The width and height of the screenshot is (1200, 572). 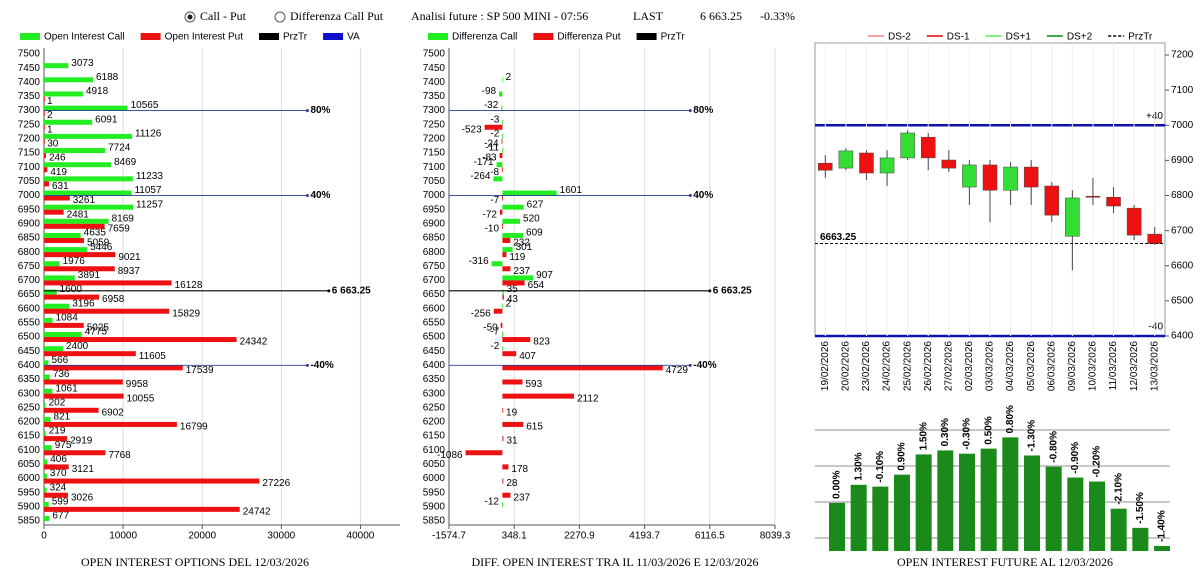 I want to click on value-label: 2400, so click(x=77, y=346).